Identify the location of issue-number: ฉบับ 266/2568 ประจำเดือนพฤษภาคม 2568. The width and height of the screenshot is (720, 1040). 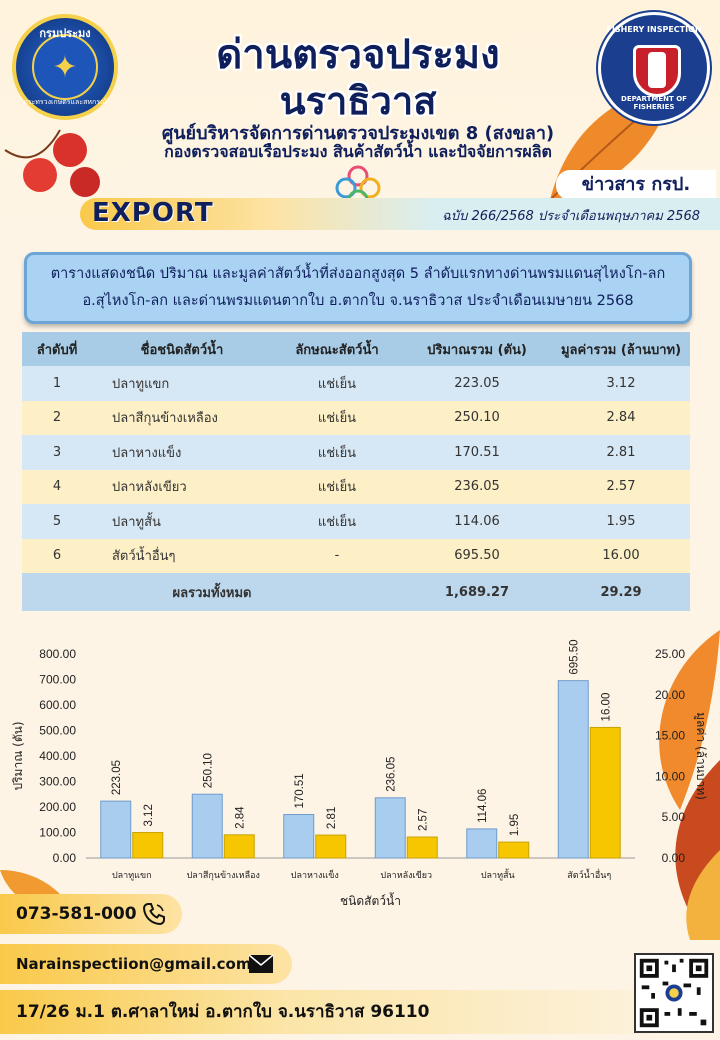
(571, 216).